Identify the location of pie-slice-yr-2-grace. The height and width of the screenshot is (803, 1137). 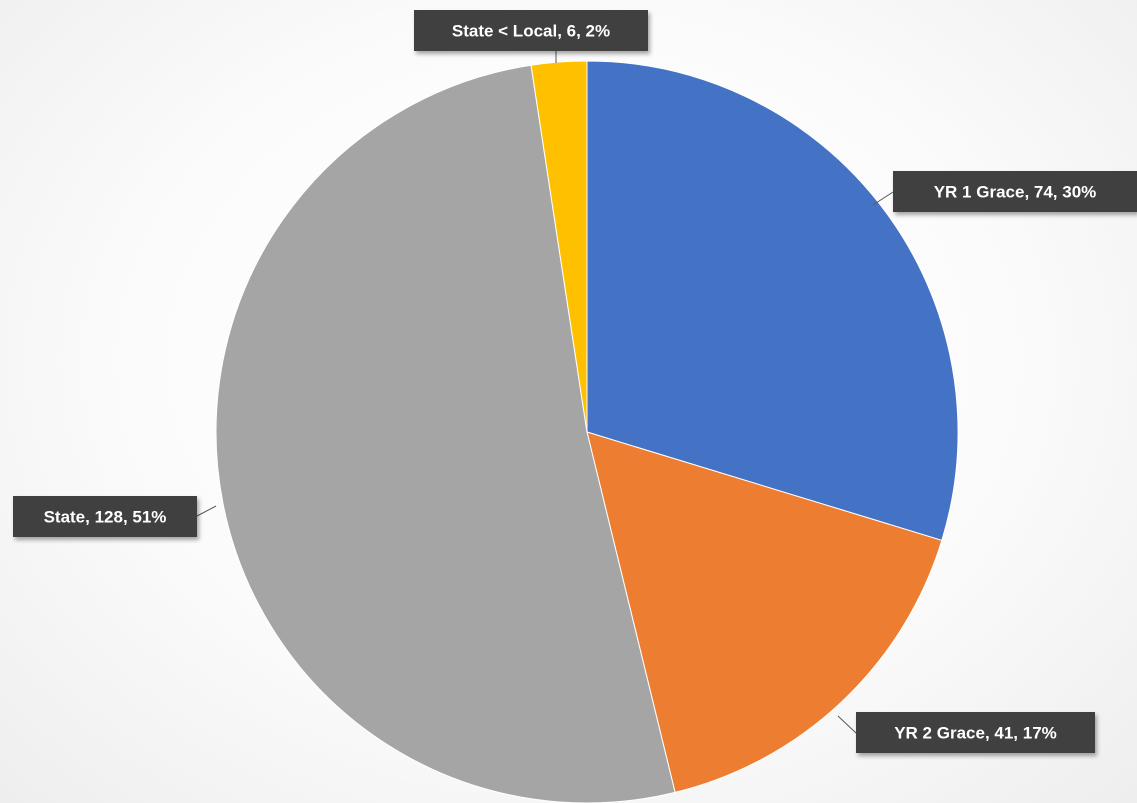
(764, 612).